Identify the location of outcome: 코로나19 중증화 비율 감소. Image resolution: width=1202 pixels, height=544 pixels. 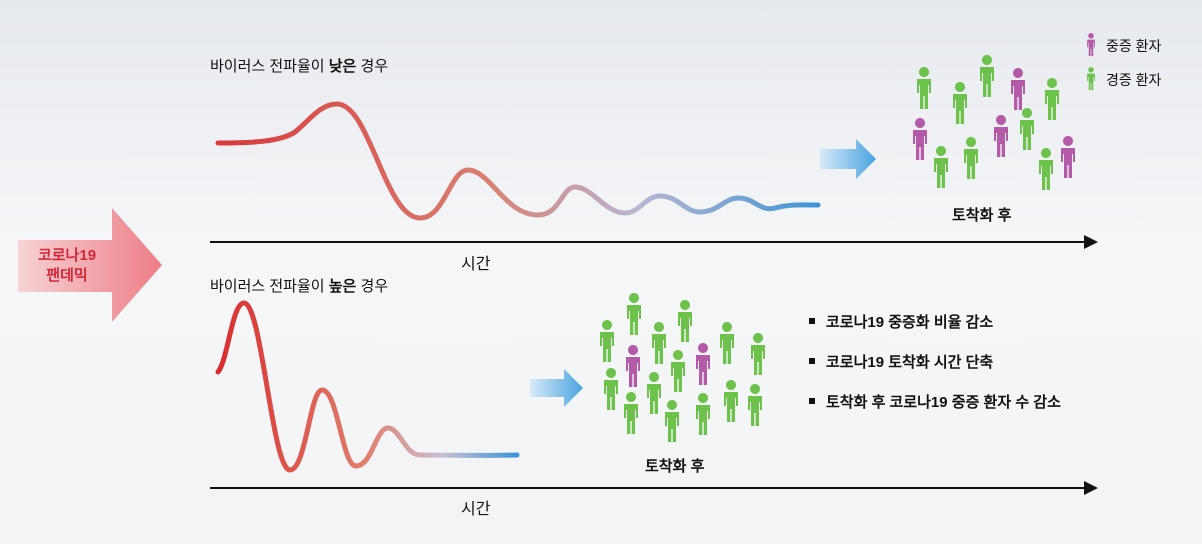
(910, 322).